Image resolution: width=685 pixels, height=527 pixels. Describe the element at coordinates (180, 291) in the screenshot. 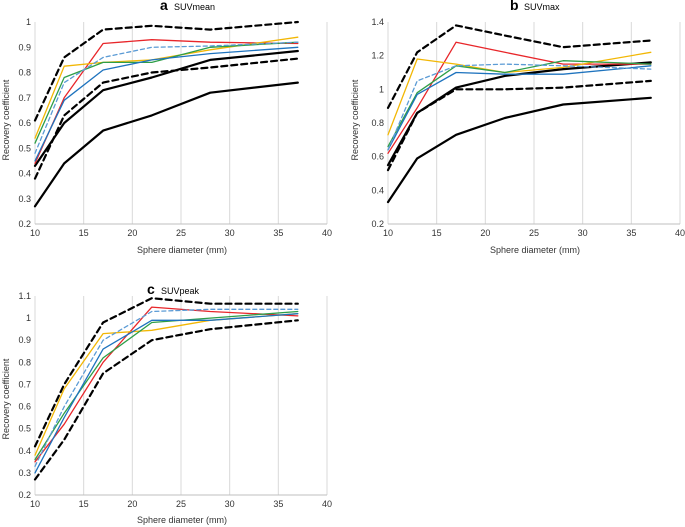

I see `chart-title-suvpeak: SUVpeak` at that location.